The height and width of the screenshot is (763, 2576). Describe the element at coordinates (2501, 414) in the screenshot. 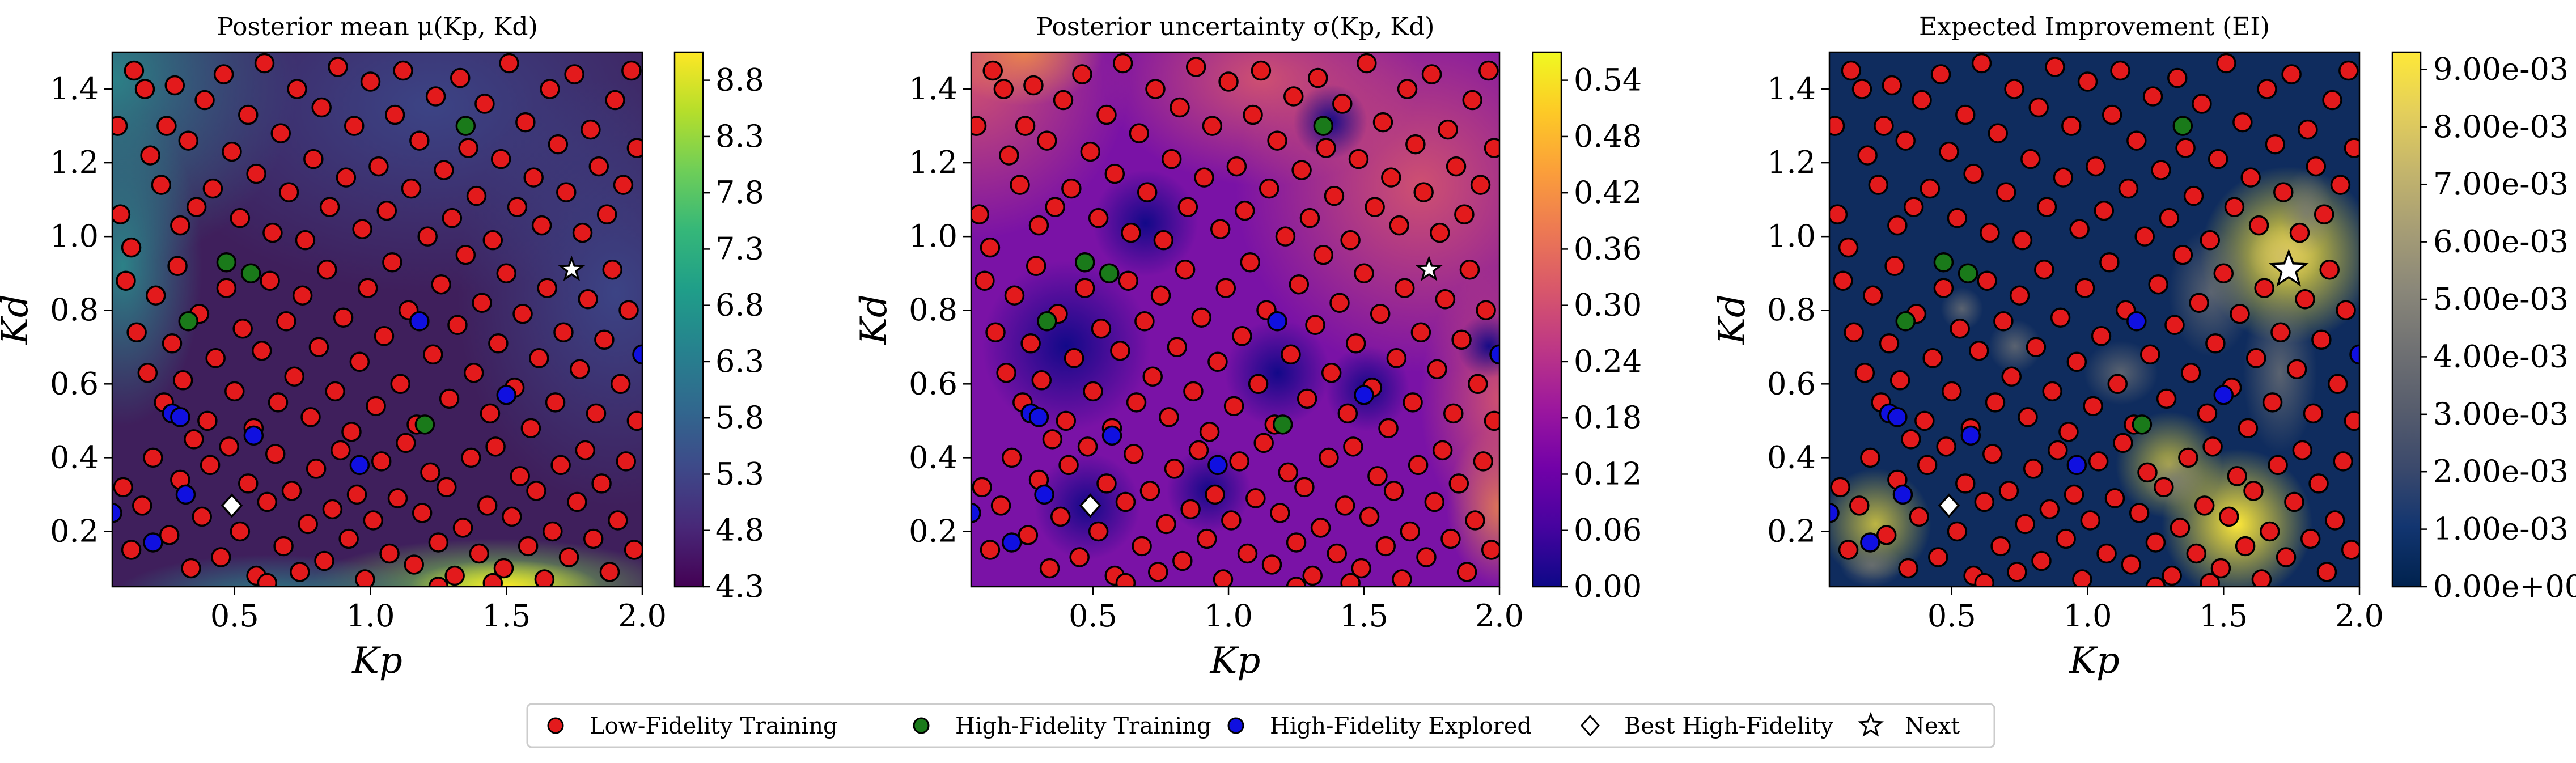

I see `colorbar-tick-label: 3.00e-03` at that location.